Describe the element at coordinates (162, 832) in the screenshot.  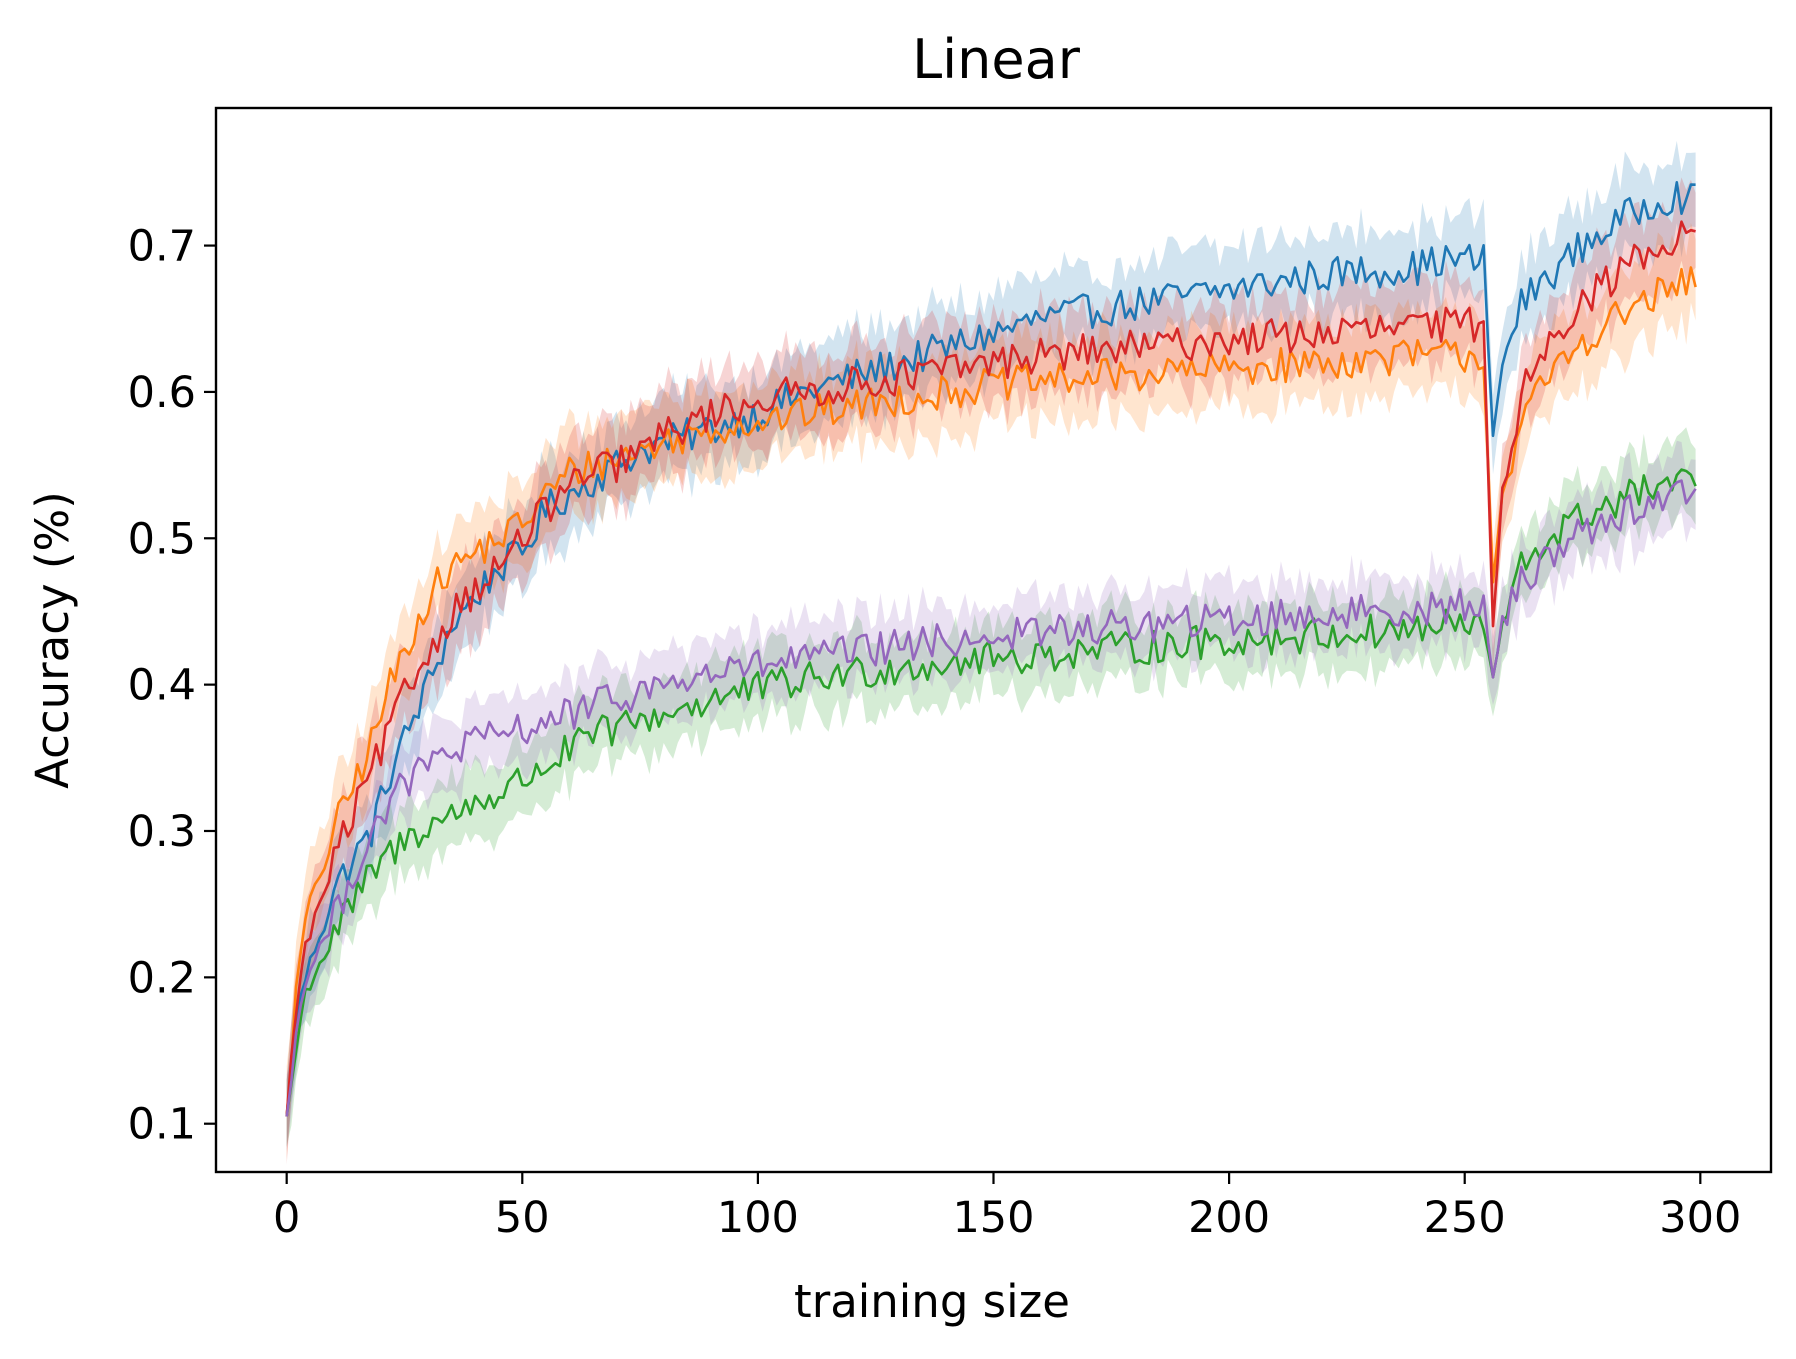
I see `y-tick-label: 0.3` at that location.